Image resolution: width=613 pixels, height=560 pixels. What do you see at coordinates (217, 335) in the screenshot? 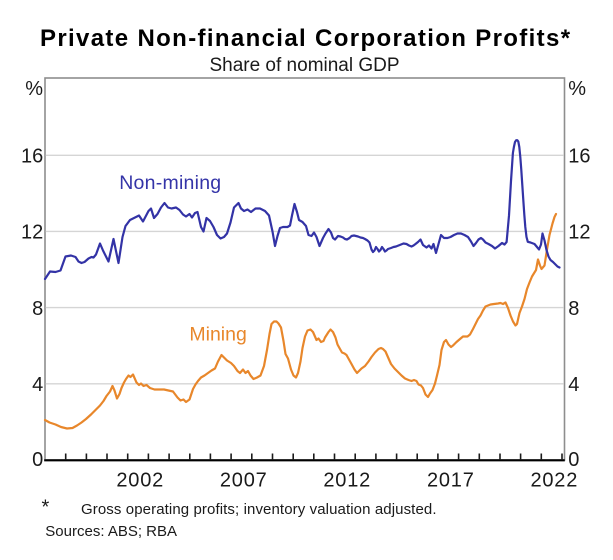
I see `svg-text: Mining` at bounding box center [217, 335].